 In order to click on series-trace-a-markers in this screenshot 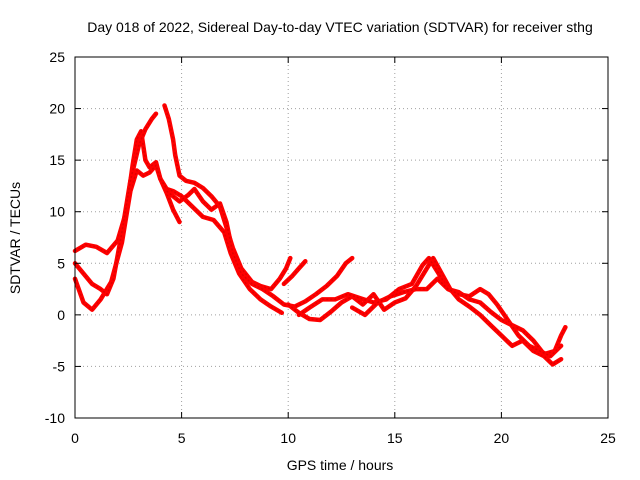, I will do `click(127, 191)`.